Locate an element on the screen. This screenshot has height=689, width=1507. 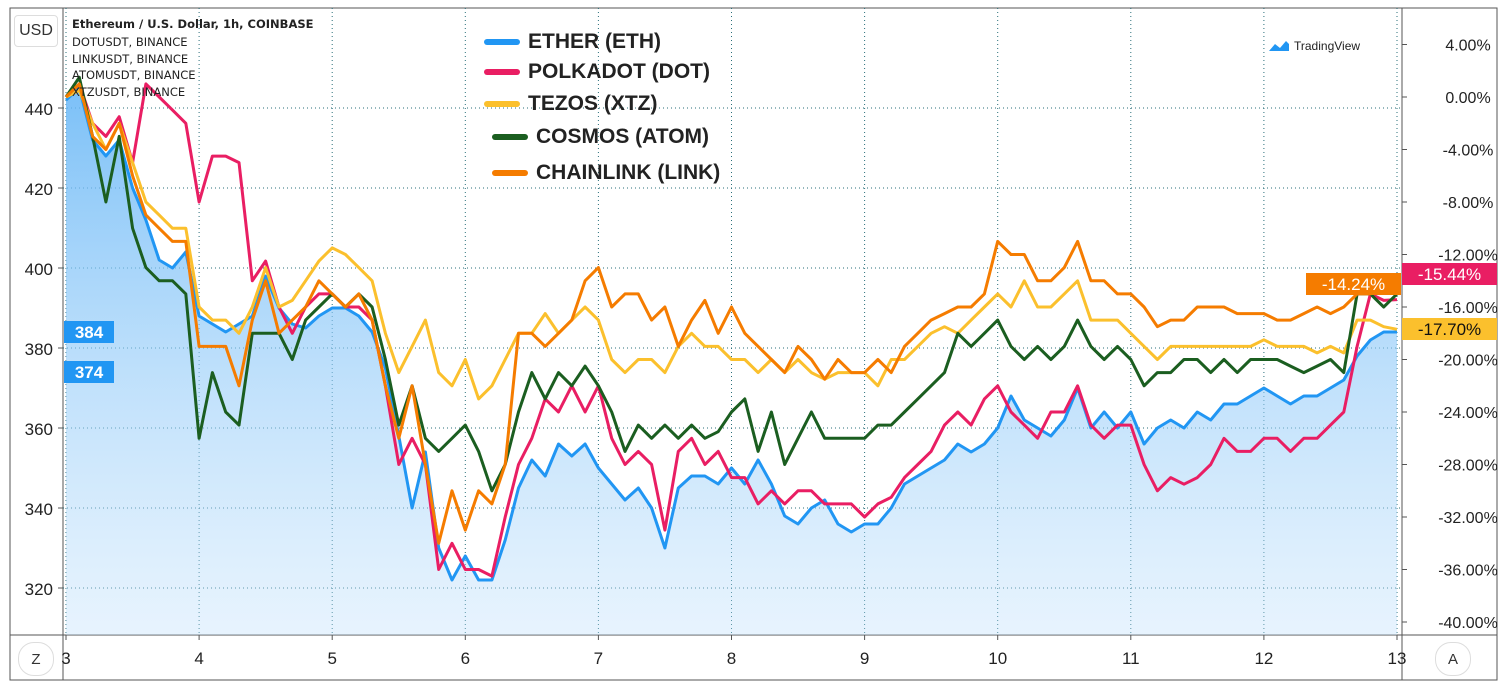
left-axis-tick-label: 380 is located at coordinates (39, 349).